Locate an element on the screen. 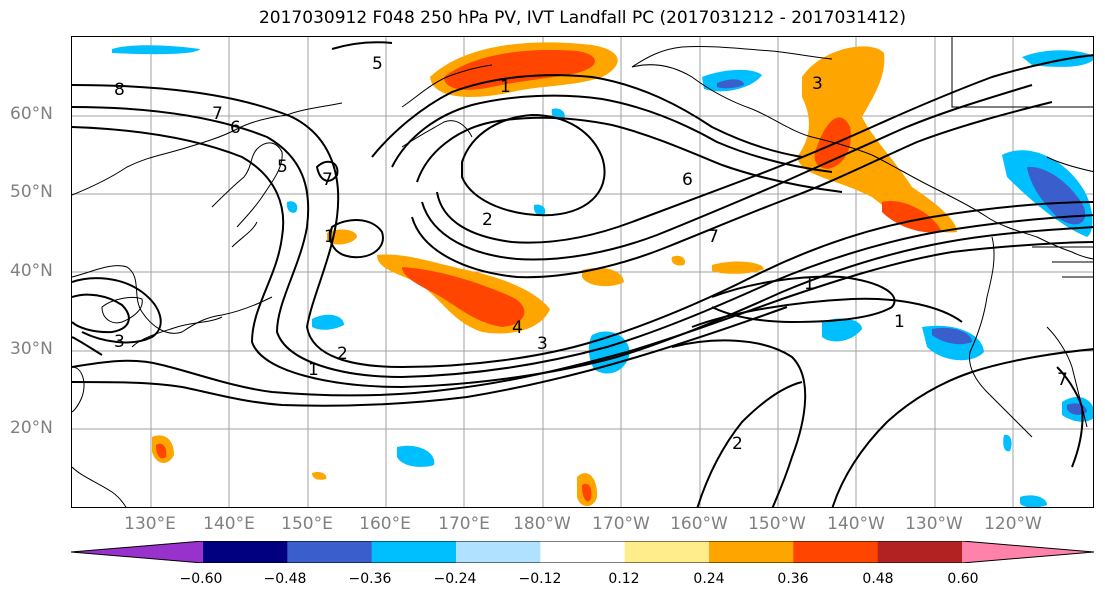  colorbar-tick: −0.60 is located at coordinates (201, 579).